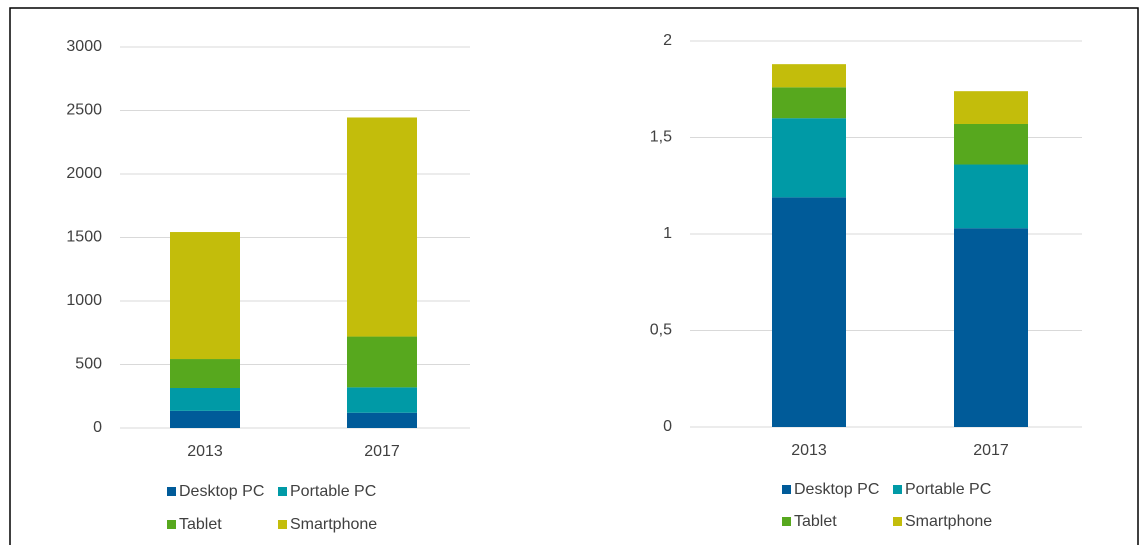 This screenshot has height=545, width=1143. I want to click on y-tick-label: 1,5, so click(661, 137).